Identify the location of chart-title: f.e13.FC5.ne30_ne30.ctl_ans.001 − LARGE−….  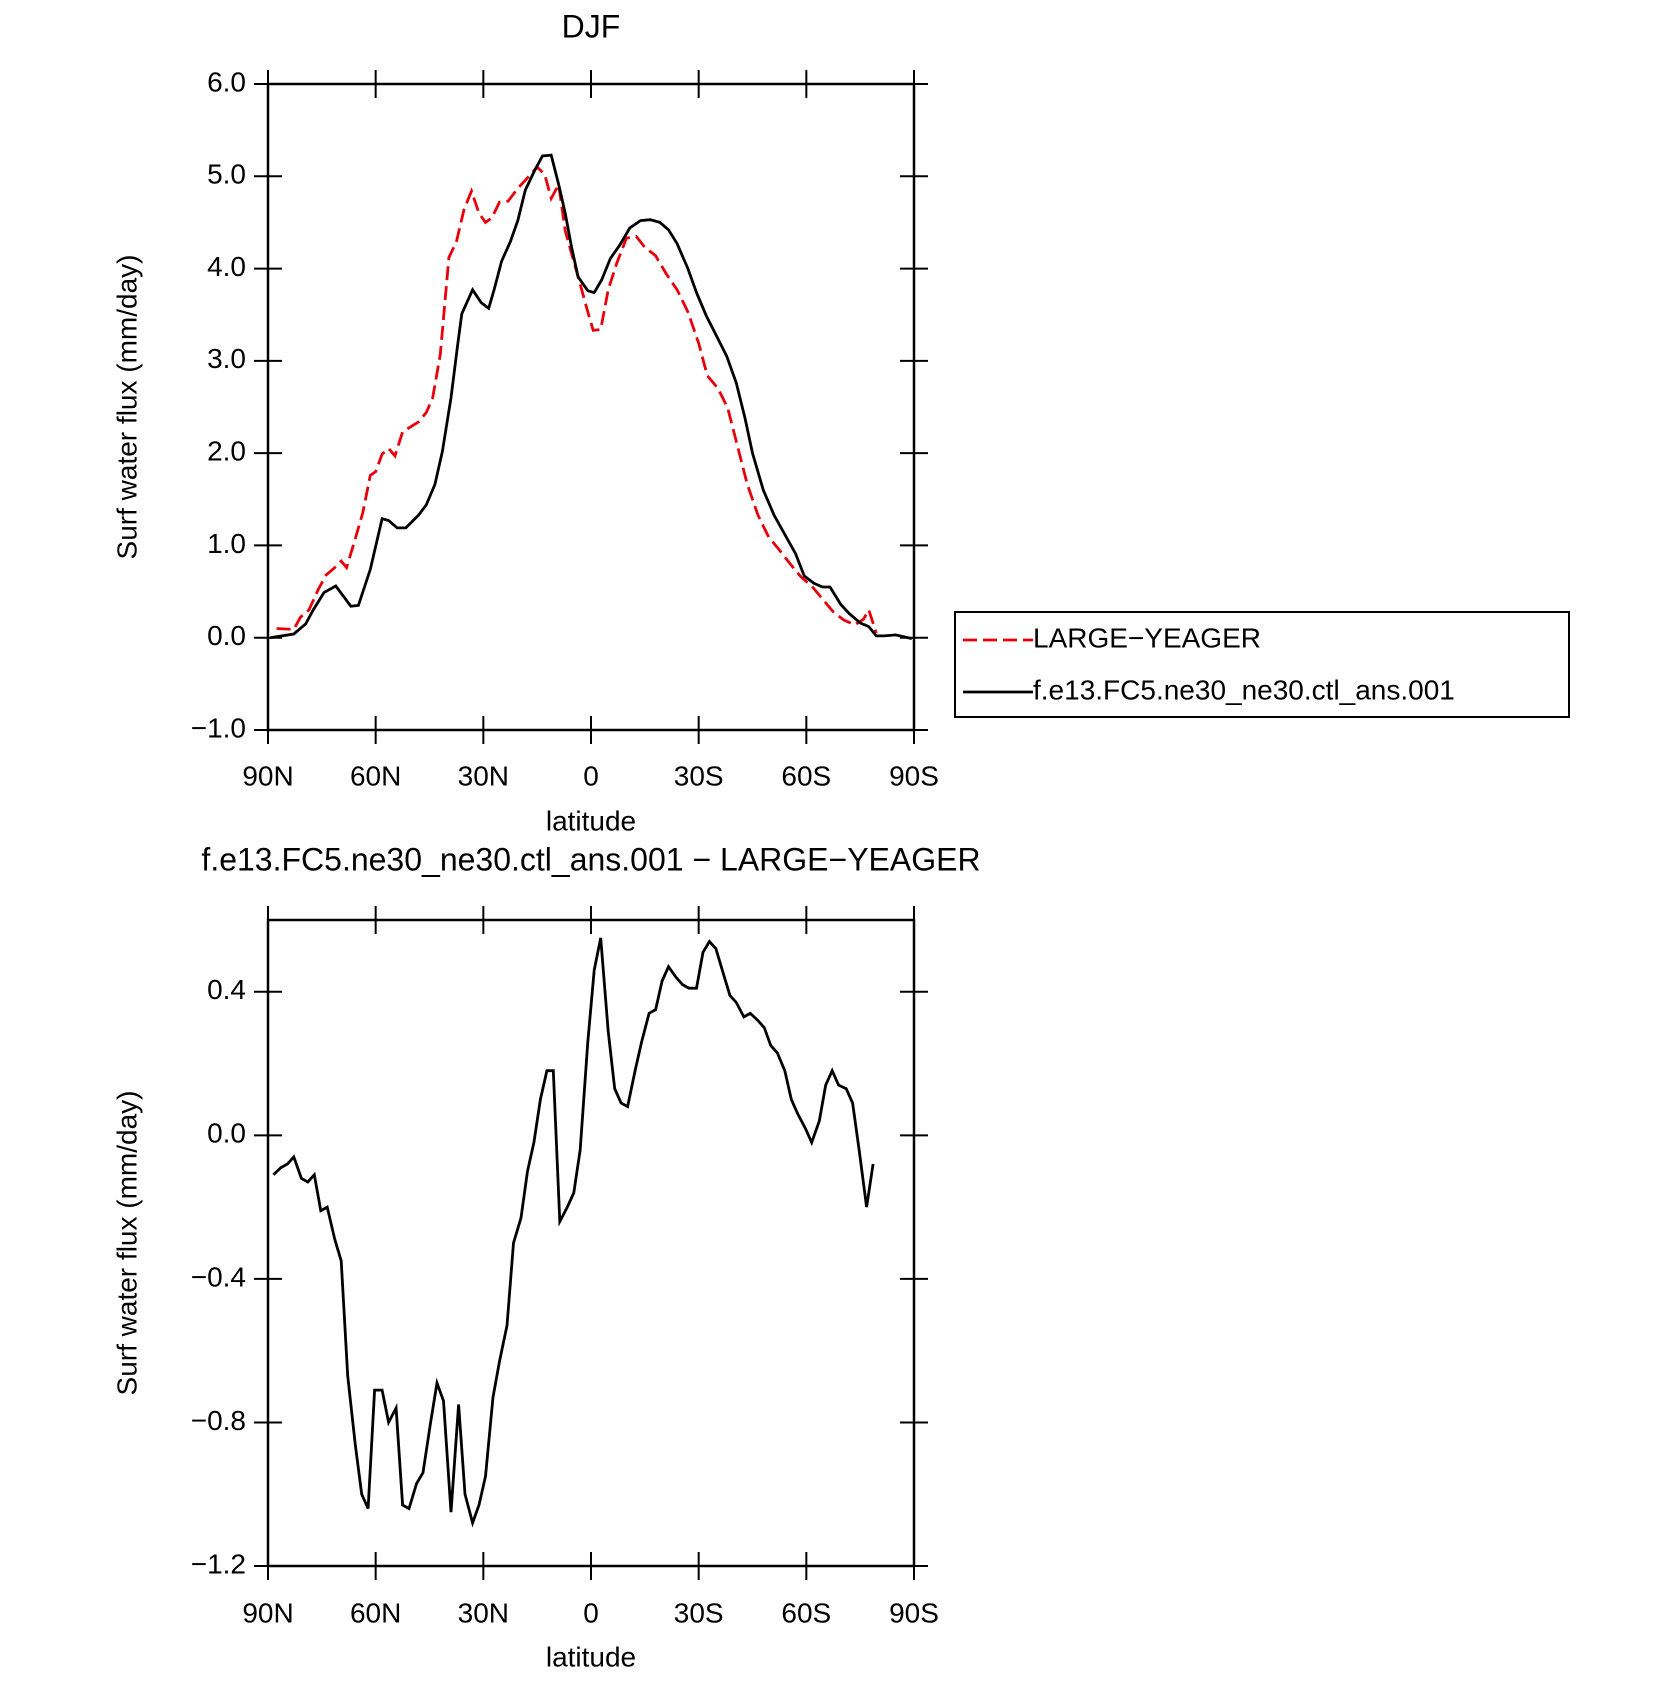
(590, 859).